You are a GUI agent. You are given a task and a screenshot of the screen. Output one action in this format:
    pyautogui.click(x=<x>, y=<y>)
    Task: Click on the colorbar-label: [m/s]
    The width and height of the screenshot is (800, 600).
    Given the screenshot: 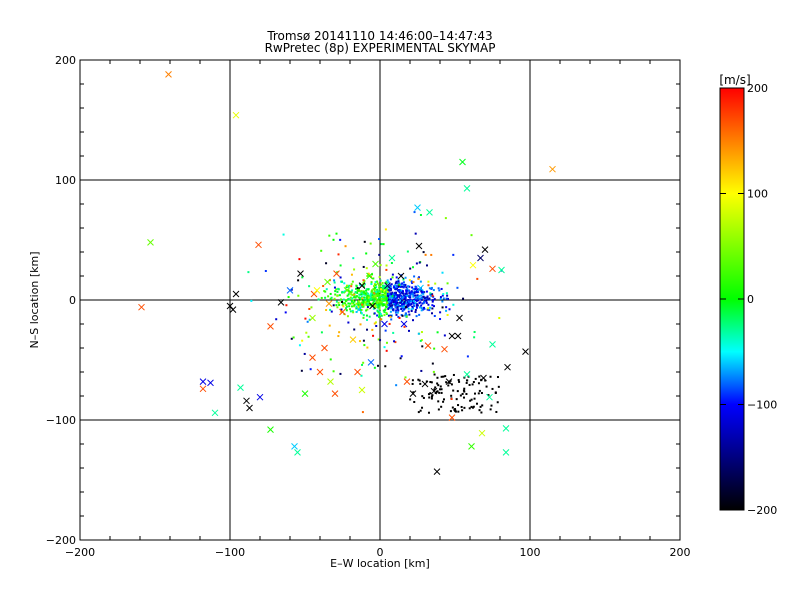 What is the action you would take?
    pyautogui.click(x=734, y=80)
    